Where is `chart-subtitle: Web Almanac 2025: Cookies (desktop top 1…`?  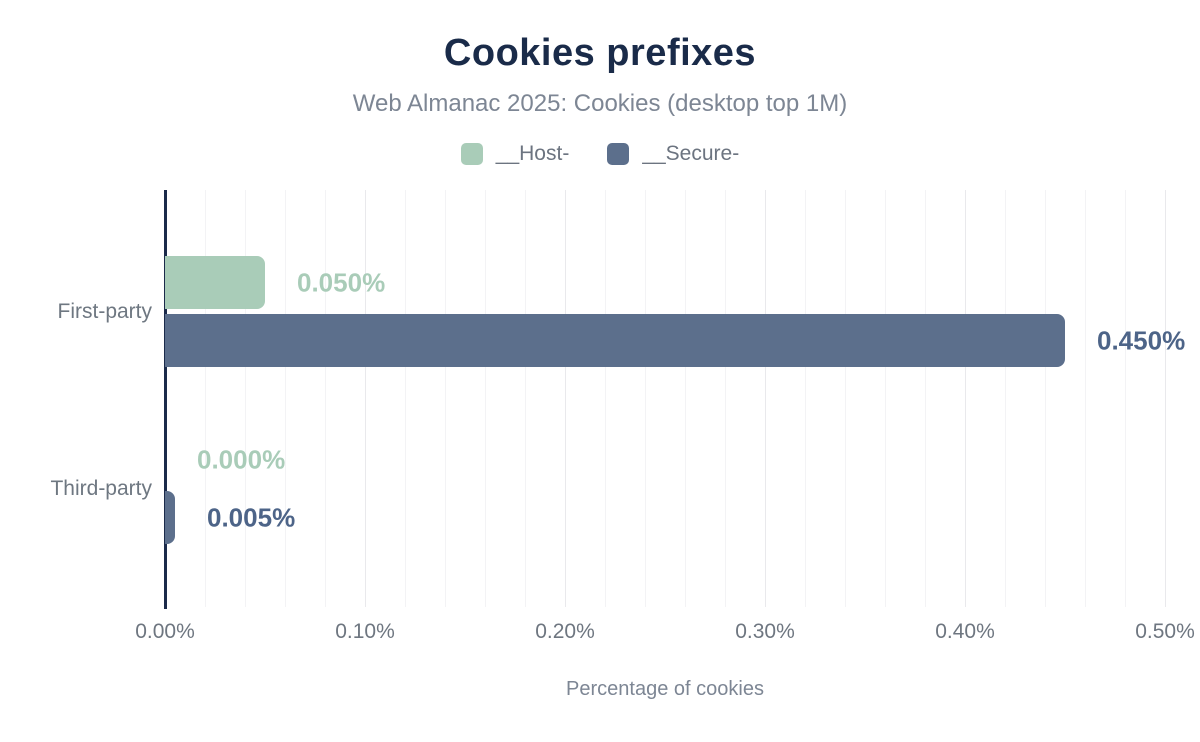
chart-subtitle: Web Almanac 2025: Cookies (desktop top 1… is located at coordinates (600, 103).